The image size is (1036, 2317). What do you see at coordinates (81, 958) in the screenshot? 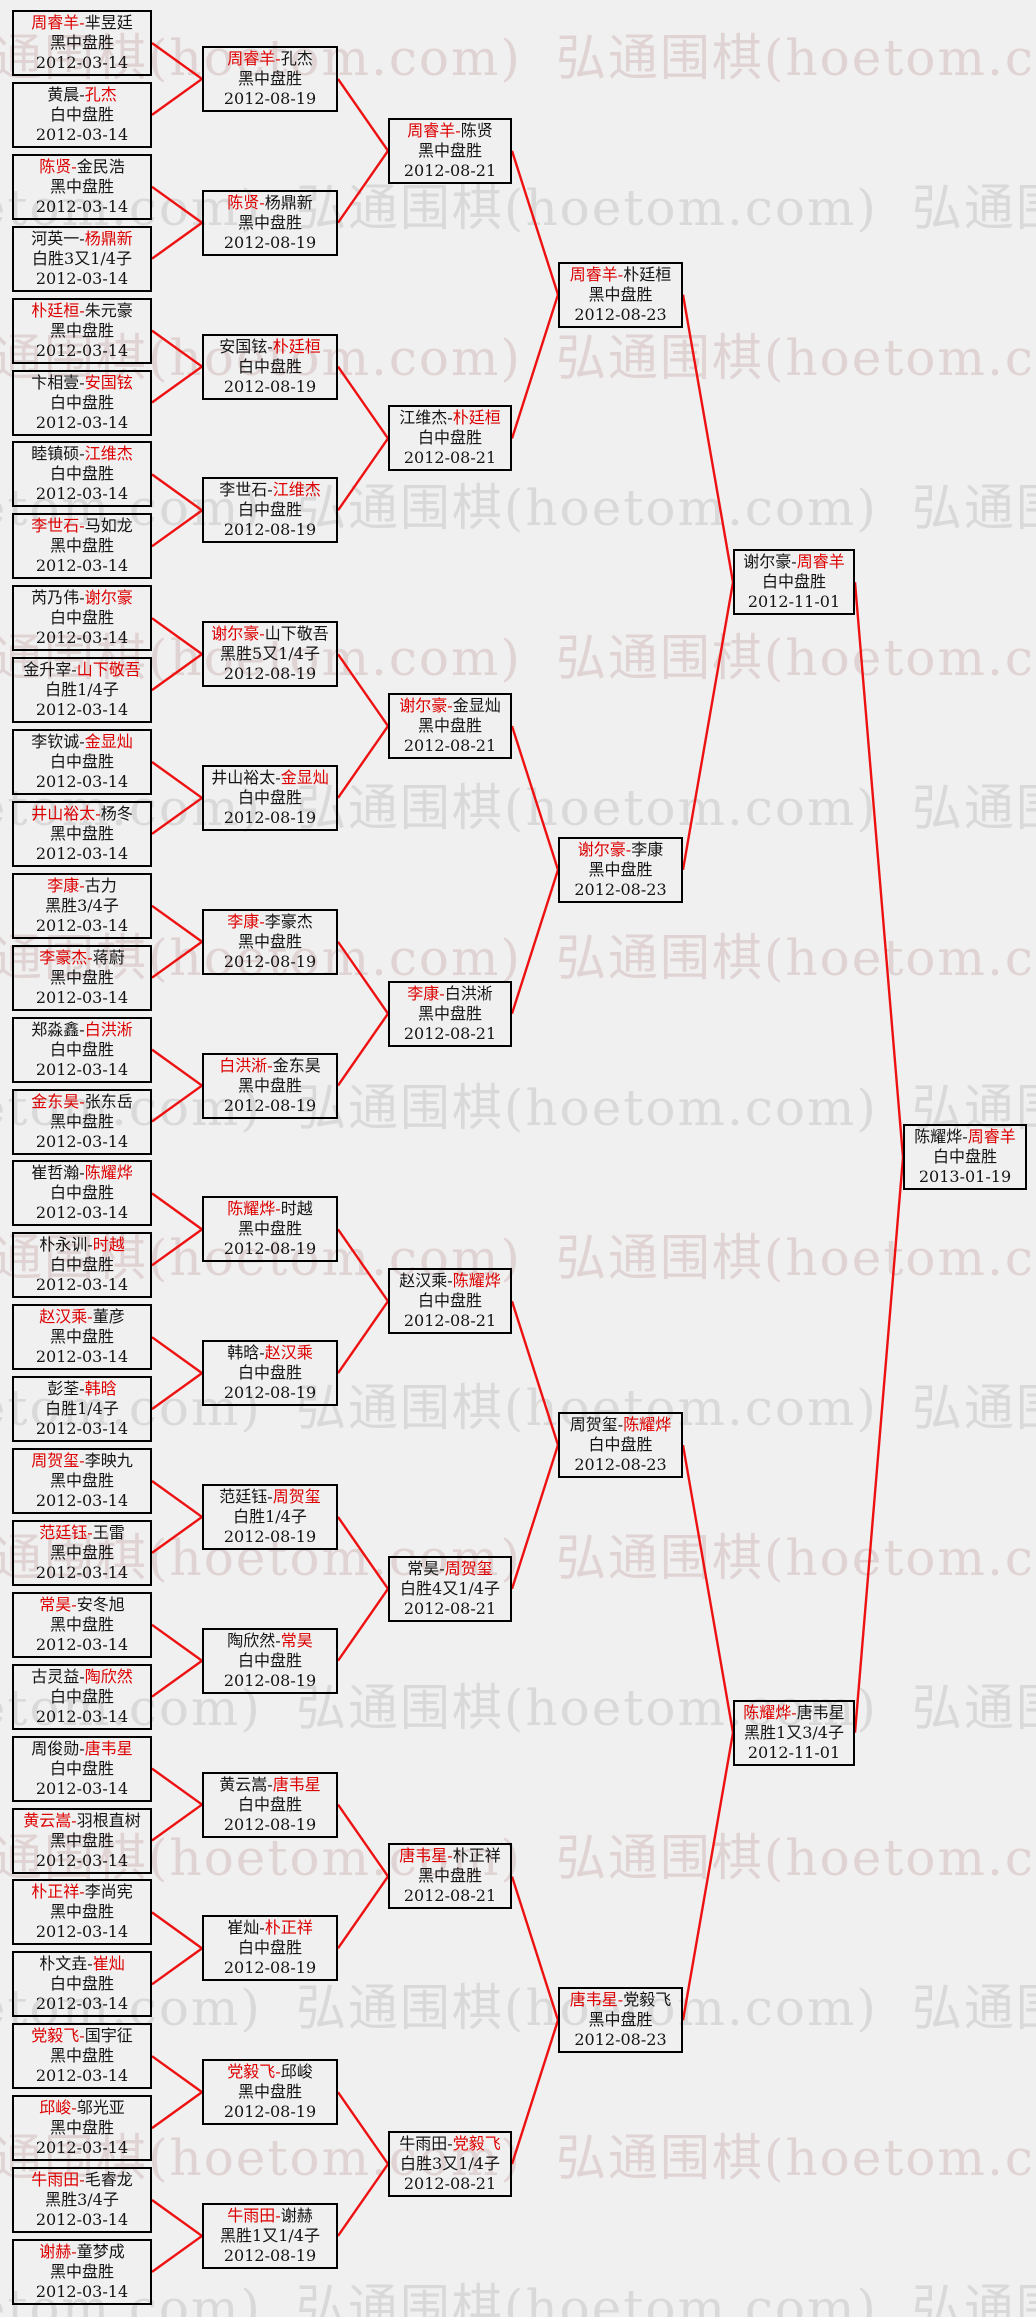
I see `match-players: 李豪杰-蒋蔚` at bounding box center [81, 958].